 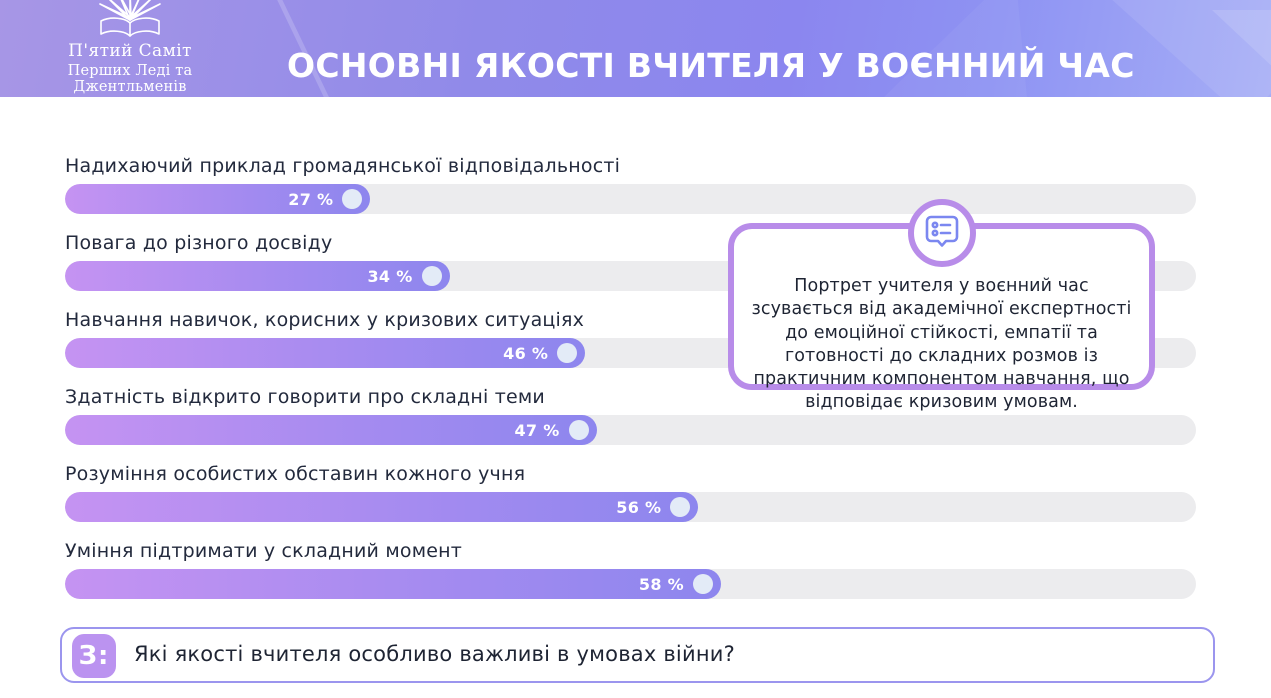 I want to click on bar-fill: 58 %, so click(x=393, y=584).